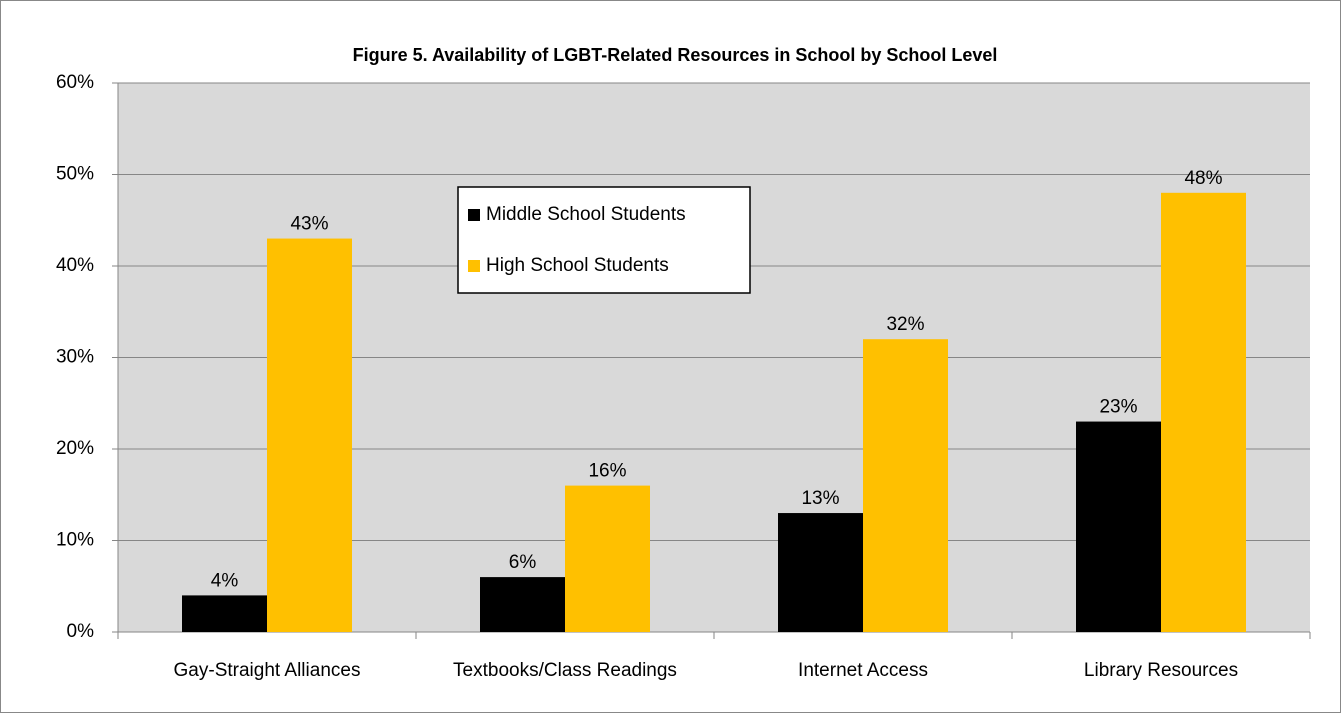  I want to click on x-tick-label: Library Resources, so click(1161, 670).